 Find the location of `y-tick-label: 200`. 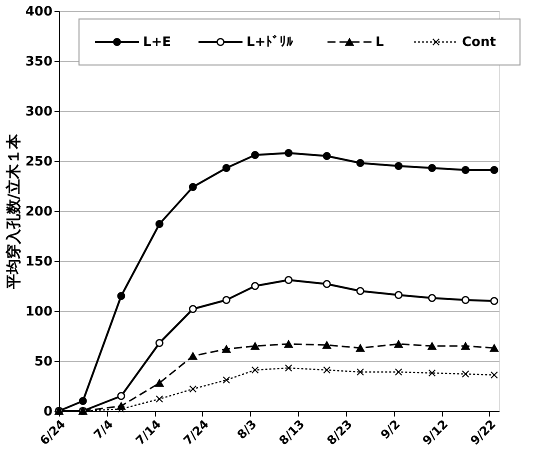

y-tick-label: 200 is located at coordinates (38, 212).